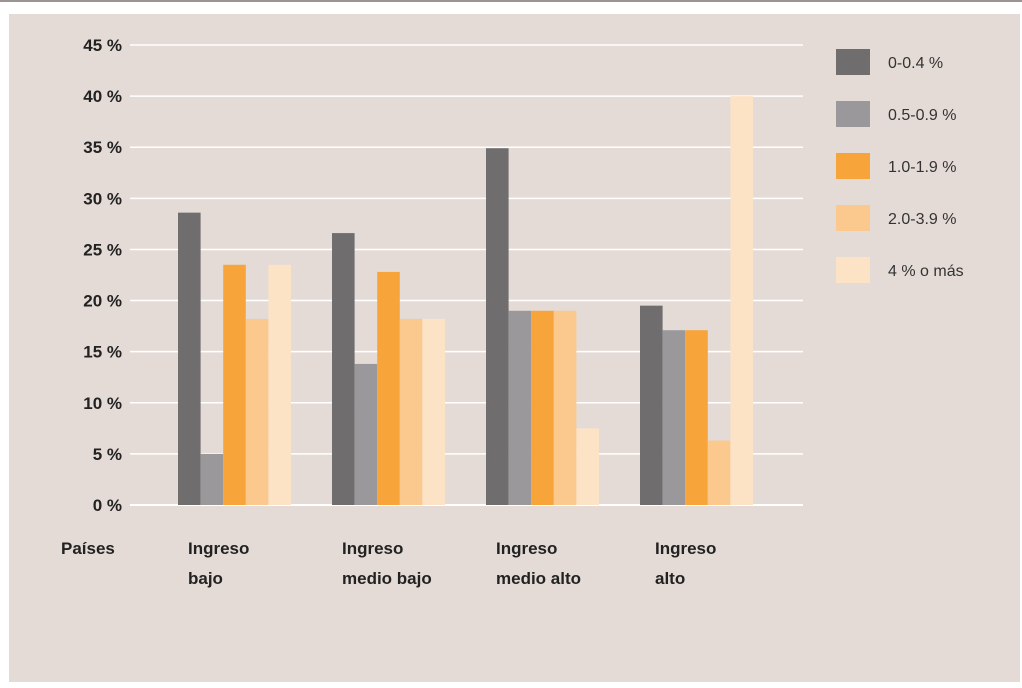 The height and width of the screenshot is (688, 1022). What do you see at coordinates (387, 578) in the screenshot?
I see `category-label-line: medio bajo` at bounding box center [387, 578].